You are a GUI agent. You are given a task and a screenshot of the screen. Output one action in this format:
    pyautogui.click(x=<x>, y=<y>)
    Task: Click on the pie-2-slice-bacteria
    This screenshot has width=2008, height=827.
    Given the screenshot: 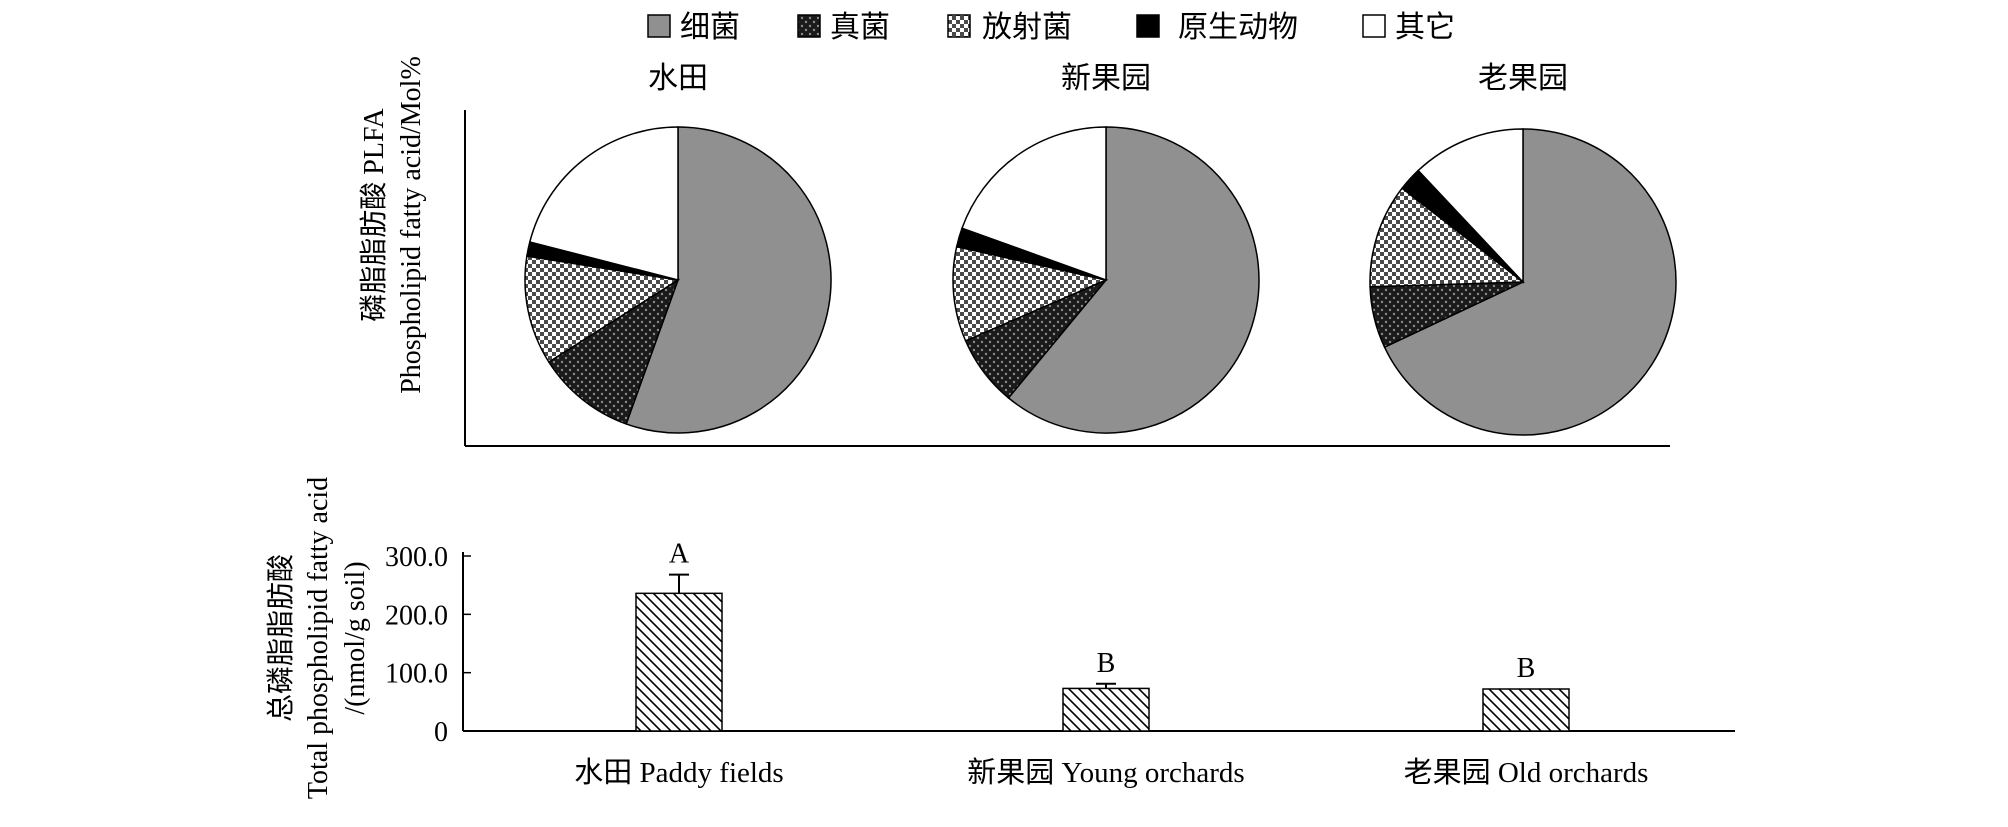 What is the action you would take?
    pyautogui.click(x=1133, y=280)
    